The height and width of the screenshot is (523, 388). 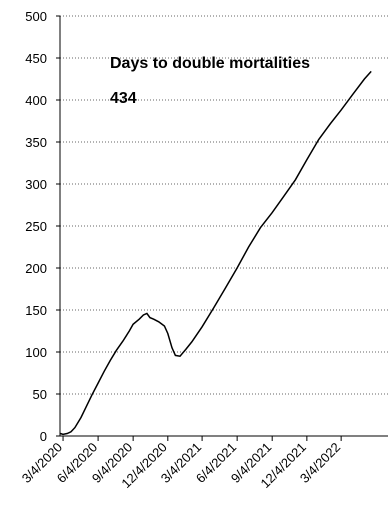 I want to click on y-tick-label: 200, so click(x=36, y=268).